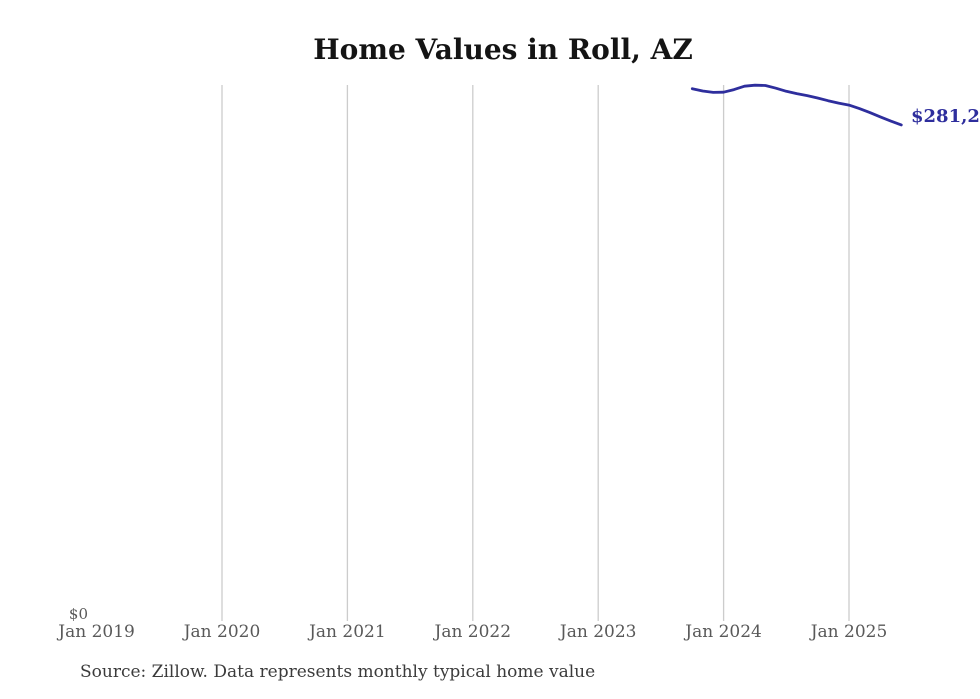 This screenshot has width=980, height=699. I want to click on x-axis-tick-label: Jan 2025, so click(849, 632).